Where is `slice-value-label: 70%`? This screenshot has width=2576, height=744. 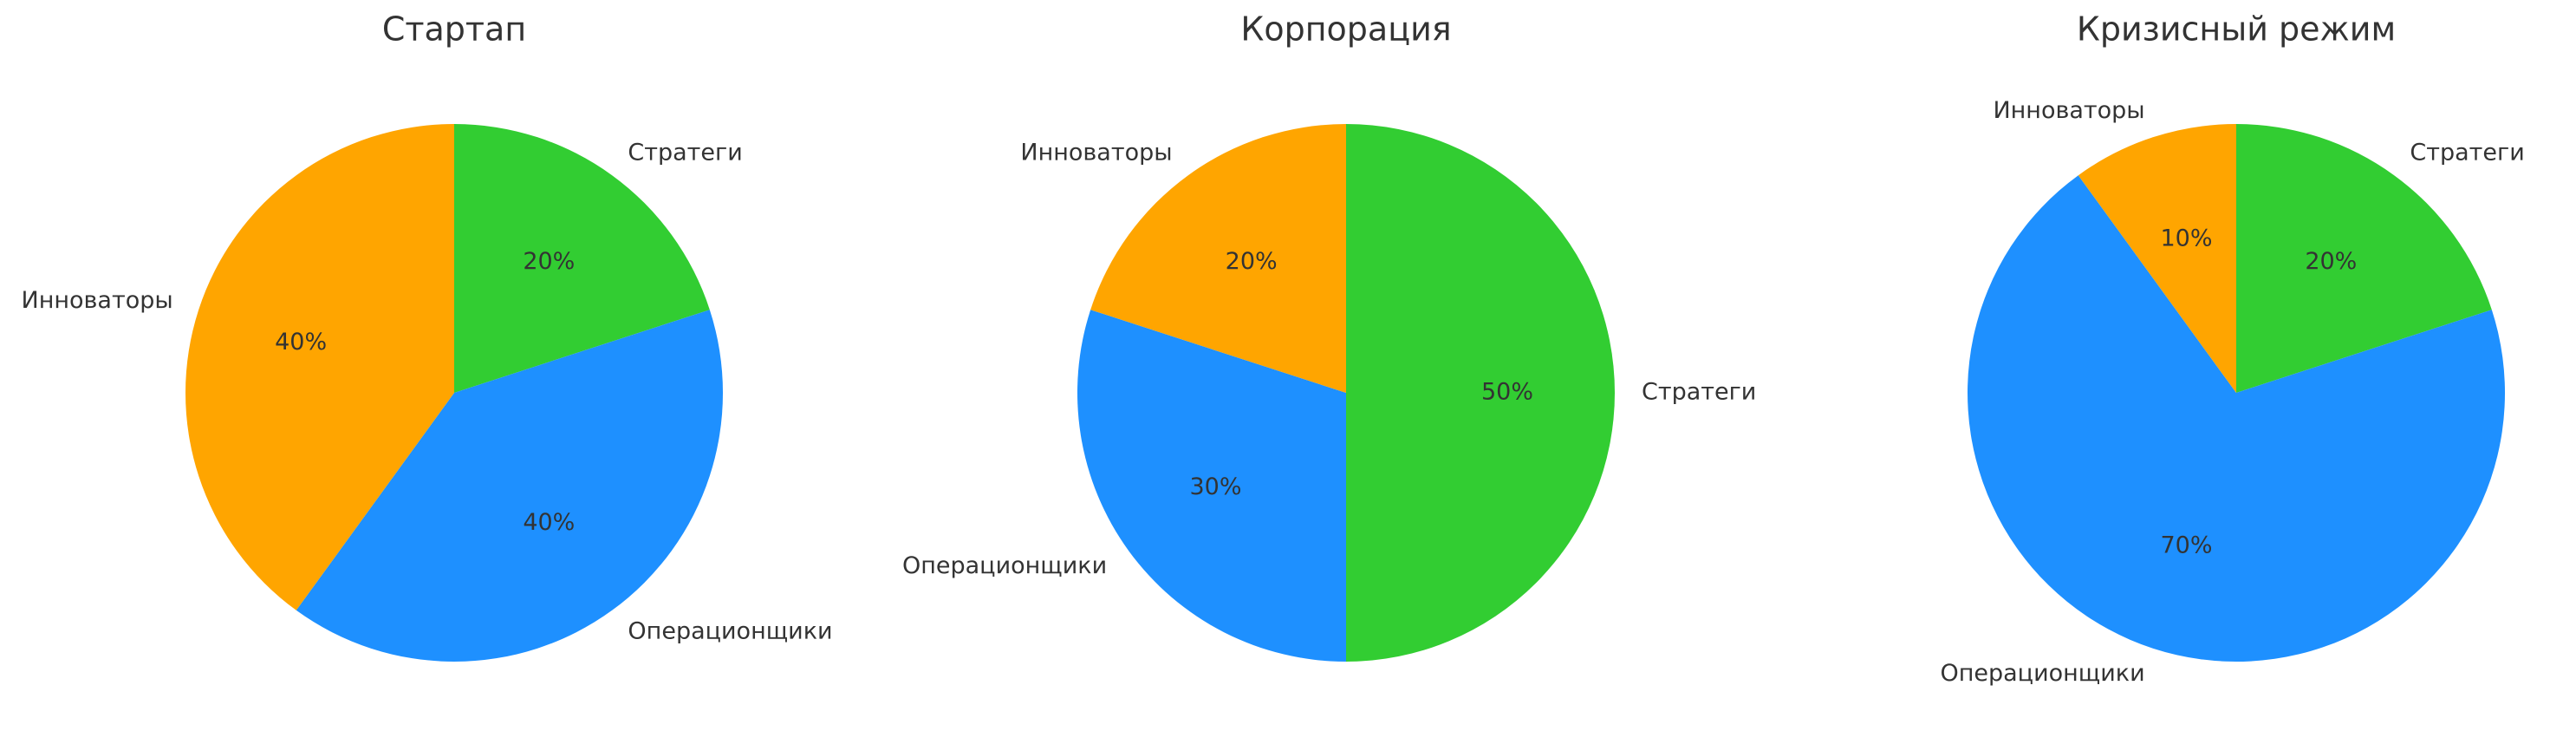
slice-value-label: 70% is located at coordinates (2187, 545).